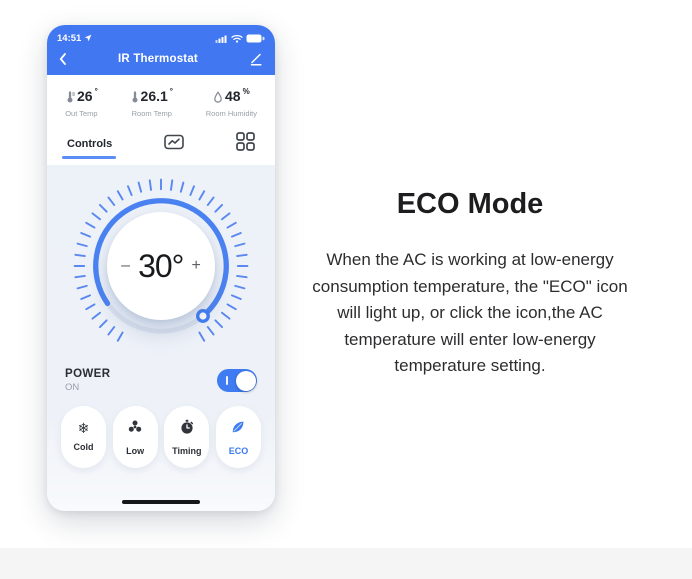 The image size is (692, 579). Describe the element at coordinates (135, 450) in the screenshot. I see `mode-label: Low` at that location.